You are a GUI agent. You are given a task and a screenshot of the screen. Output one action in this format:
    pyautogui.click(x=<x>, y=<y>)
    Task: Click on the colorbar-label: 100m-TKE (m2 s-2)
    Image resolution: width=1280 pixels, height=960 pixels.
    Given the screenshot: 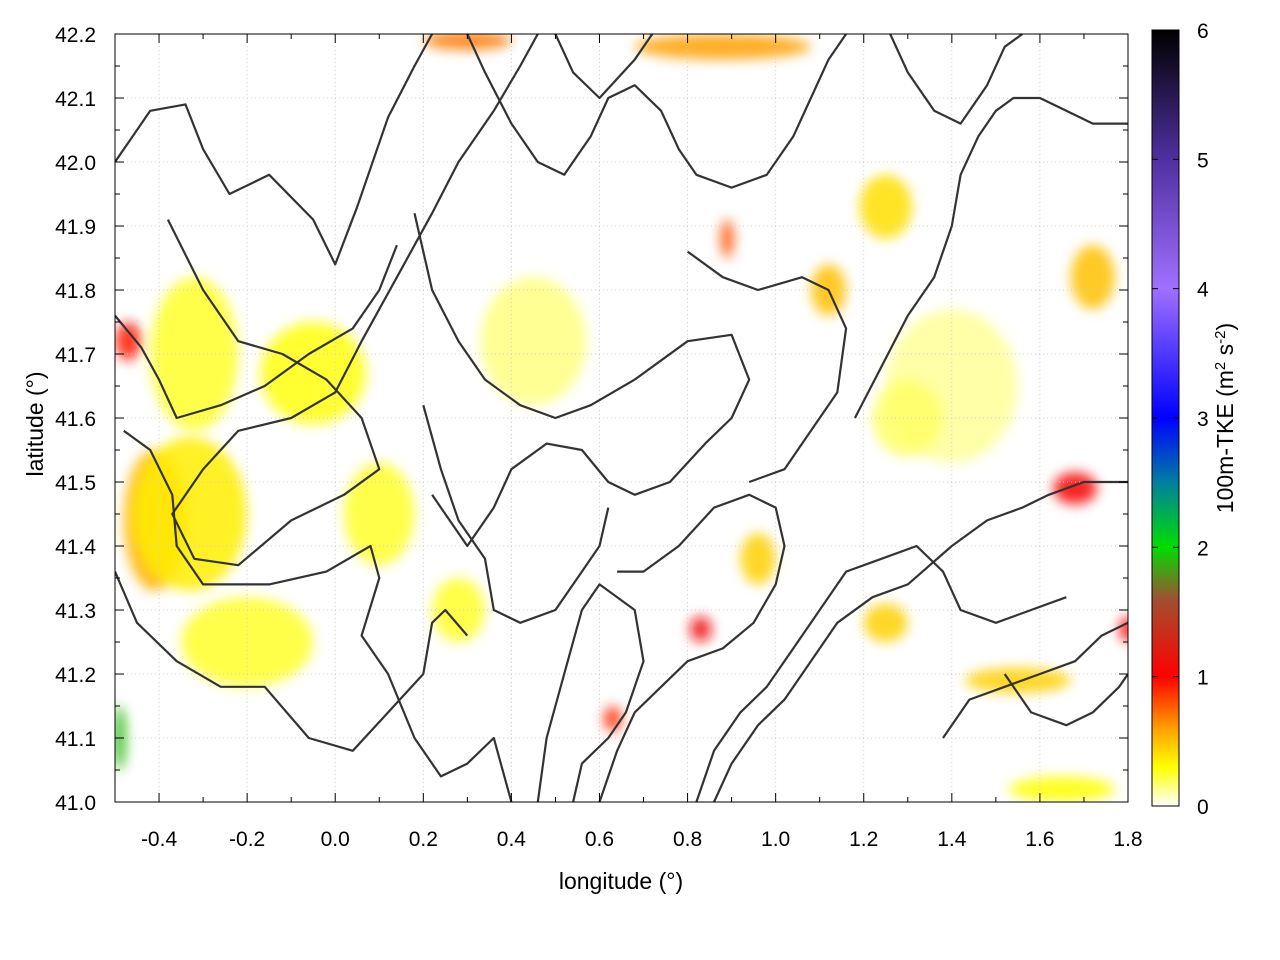 What is the action you would take?
    pyautogui.click(x=1225, y=418)
    